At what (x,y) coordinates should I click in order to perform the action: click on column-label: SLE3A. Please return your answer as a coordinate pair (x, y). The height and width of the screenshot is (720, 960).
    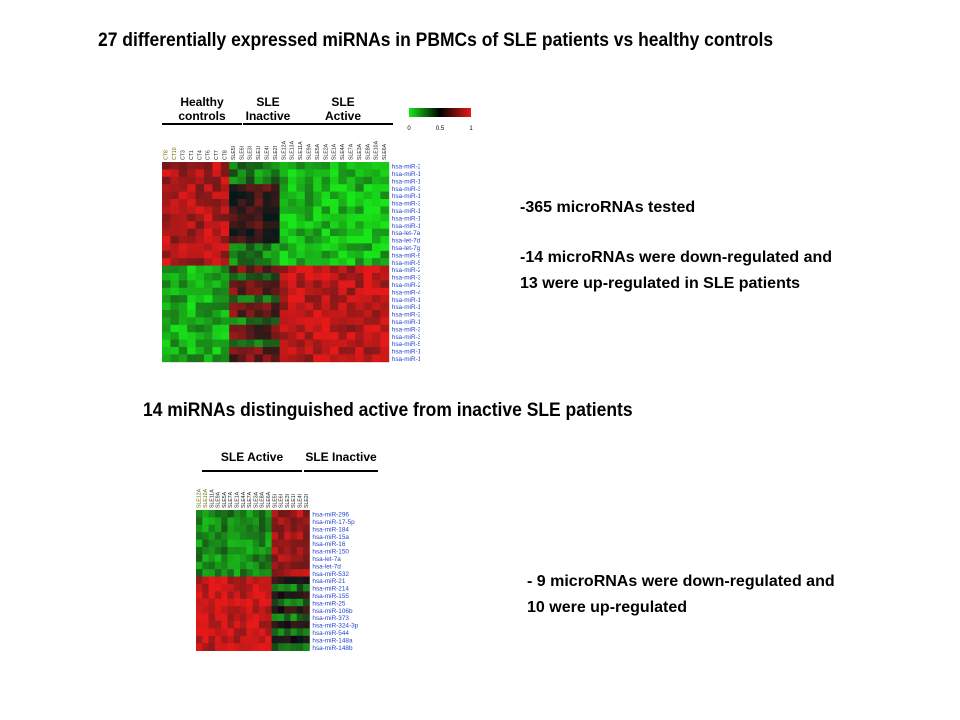
    Looking at the image, I should click on (360, 151).